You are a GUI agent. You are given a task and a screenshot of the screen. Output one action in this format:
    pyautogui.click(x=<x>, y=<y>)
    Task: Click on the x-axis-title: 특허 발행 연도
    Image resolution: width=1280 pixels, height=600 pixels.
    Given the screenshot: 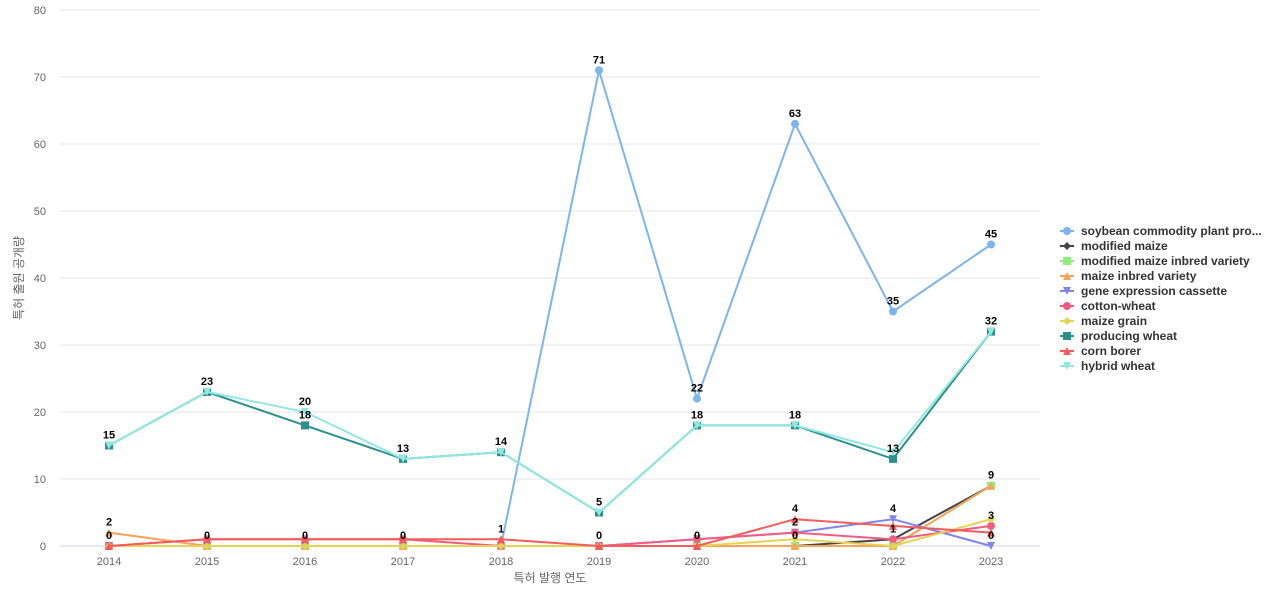 What is the action you would take?
    pyautogui.click(x=550, y=577)
    